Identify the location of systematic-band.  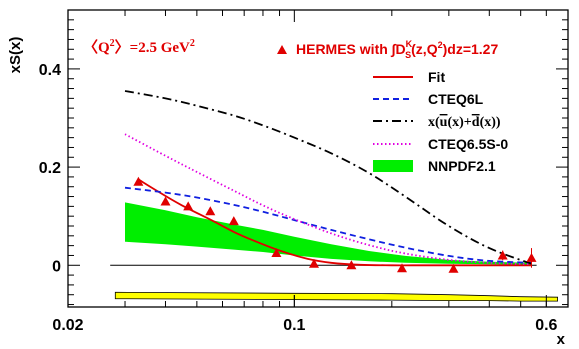
(336, 296).